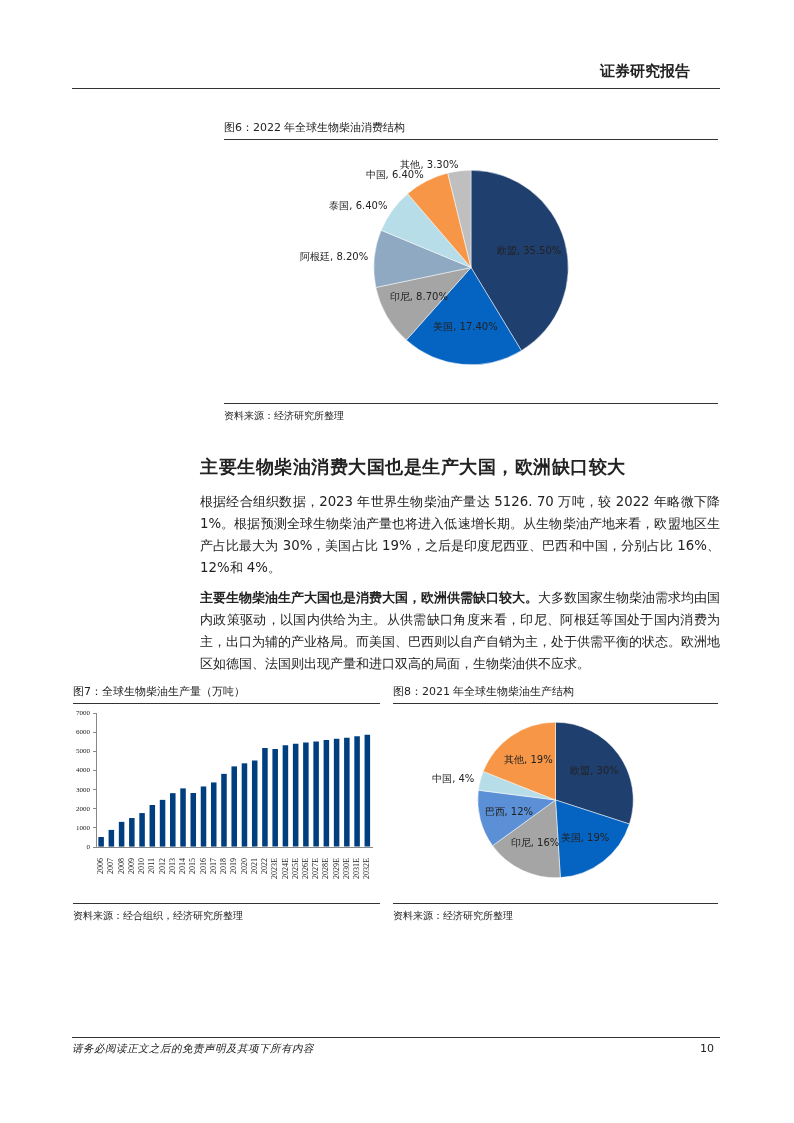 The height and width of the screenshot is (1123, 794). I want to click on slice-label: 欧盟, 30%, so click(594, 771).